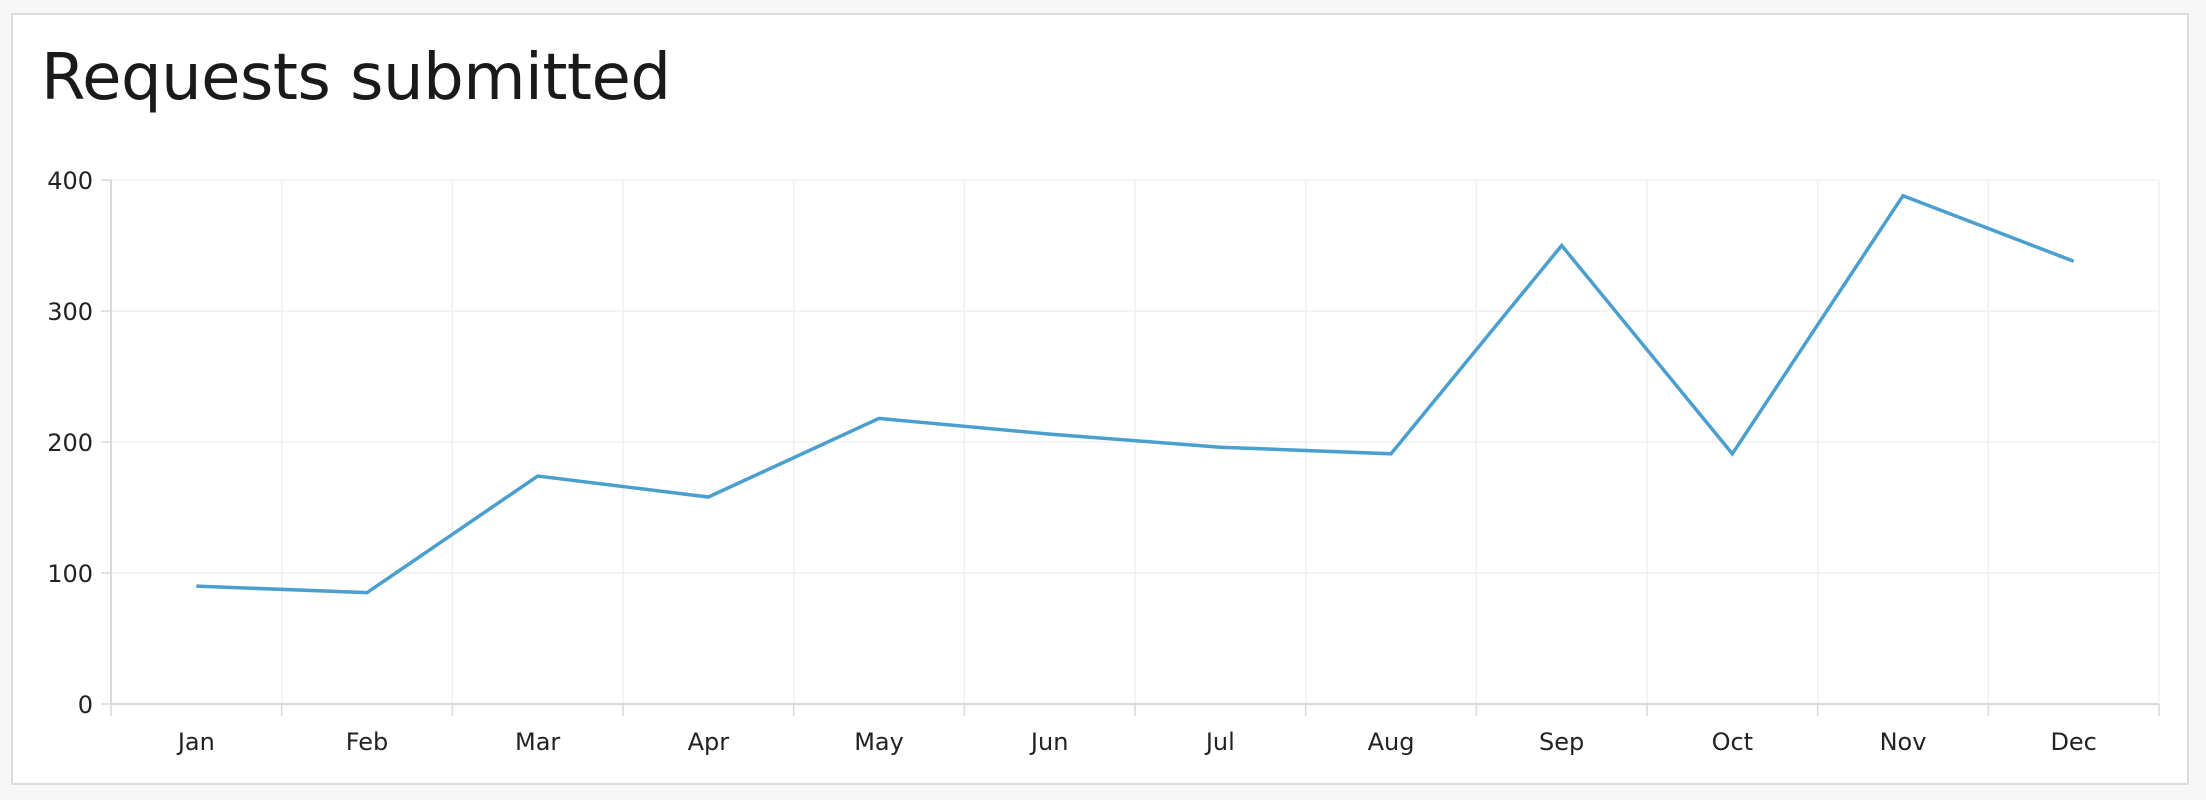 The height and width of the screenshot is (800, 2206). What do you see at coordinates (85, 705) in the screenshot?
I see `y-tick-label: 0` at bounding box center [85, 705].